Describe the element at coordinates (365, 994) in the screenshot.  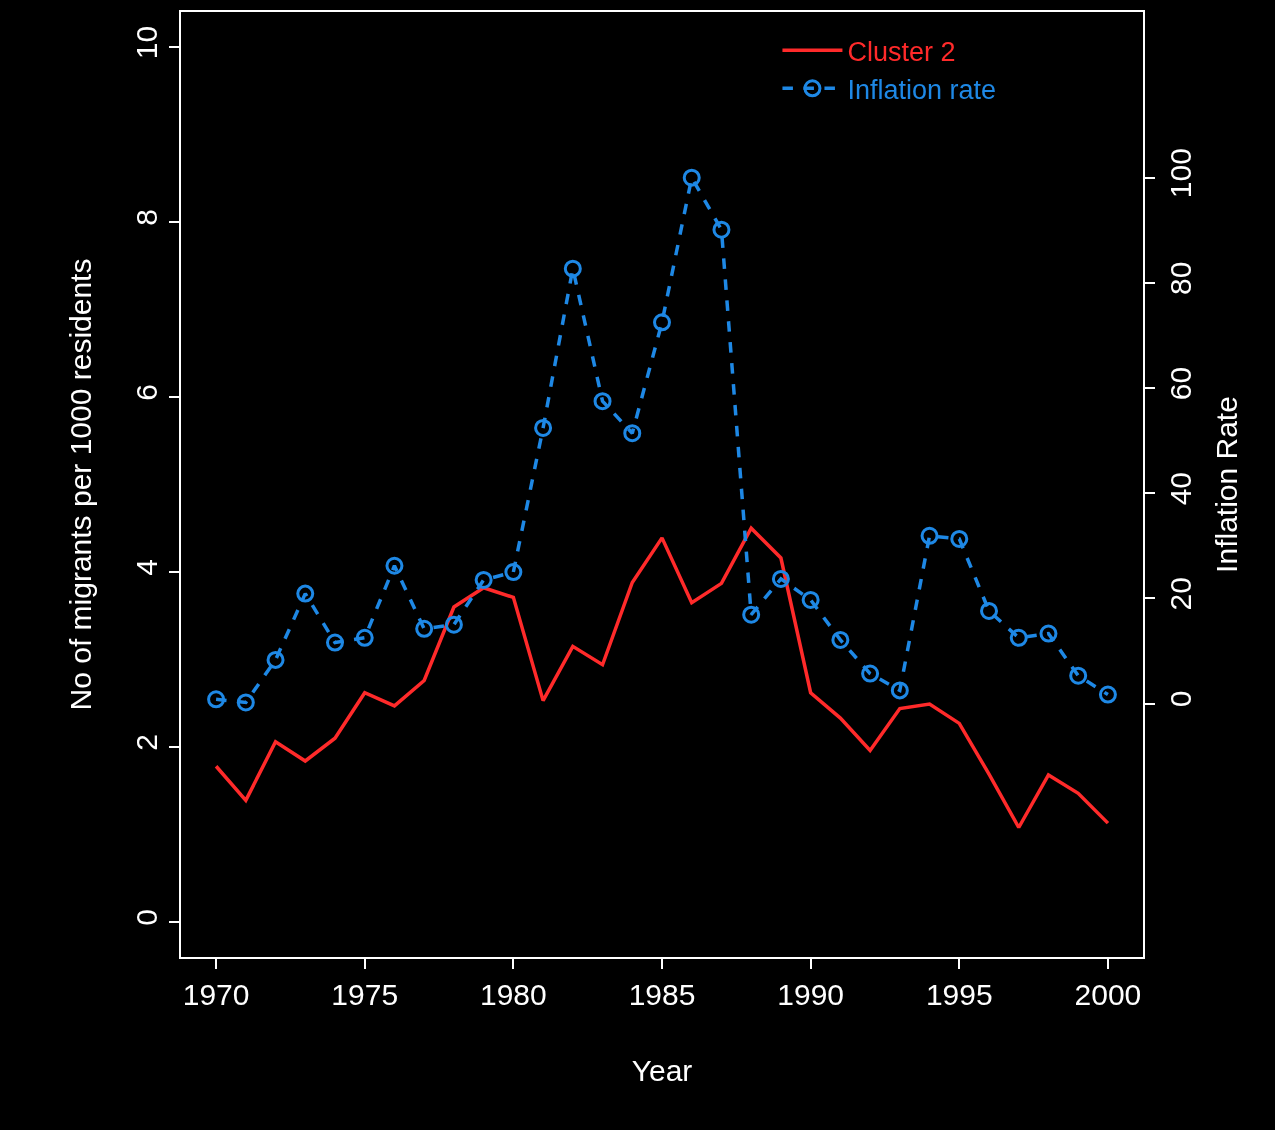
I see `x-tick-label: 1975` at that location.